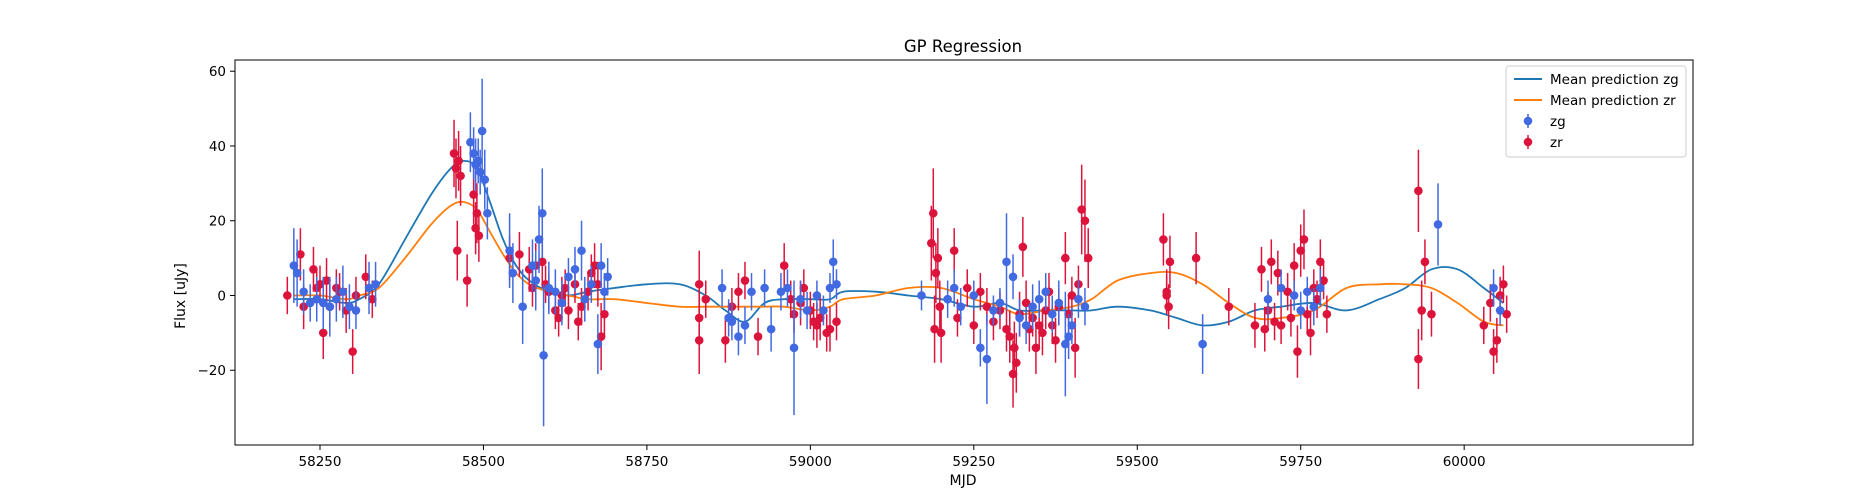 This screenshot has height=500, width=1875. I want to click on x-tick-label: 60000, so click(1464, 462).